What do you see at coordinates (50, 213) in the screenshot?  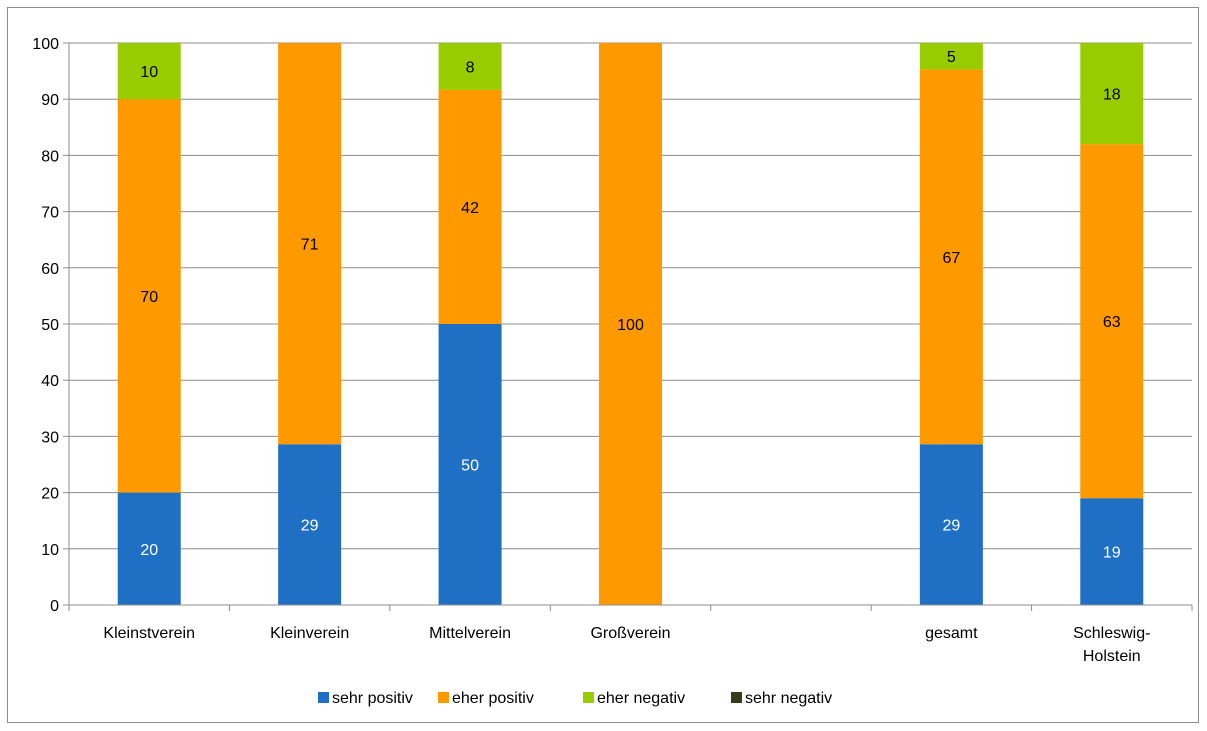 I see `y-tick-label-70: 70` at bounding box center [50, 213].